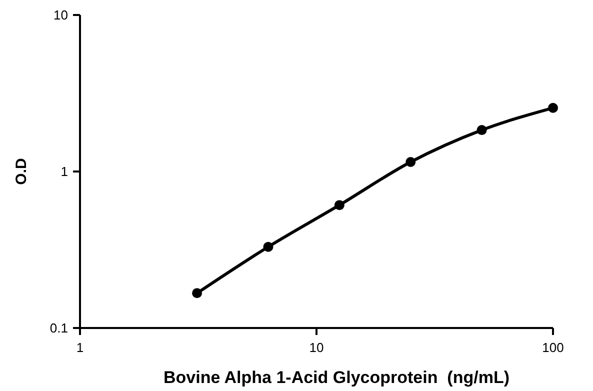 The image size is (593, 391). I want to click on y-tick-label: 1, so click(64, 172).